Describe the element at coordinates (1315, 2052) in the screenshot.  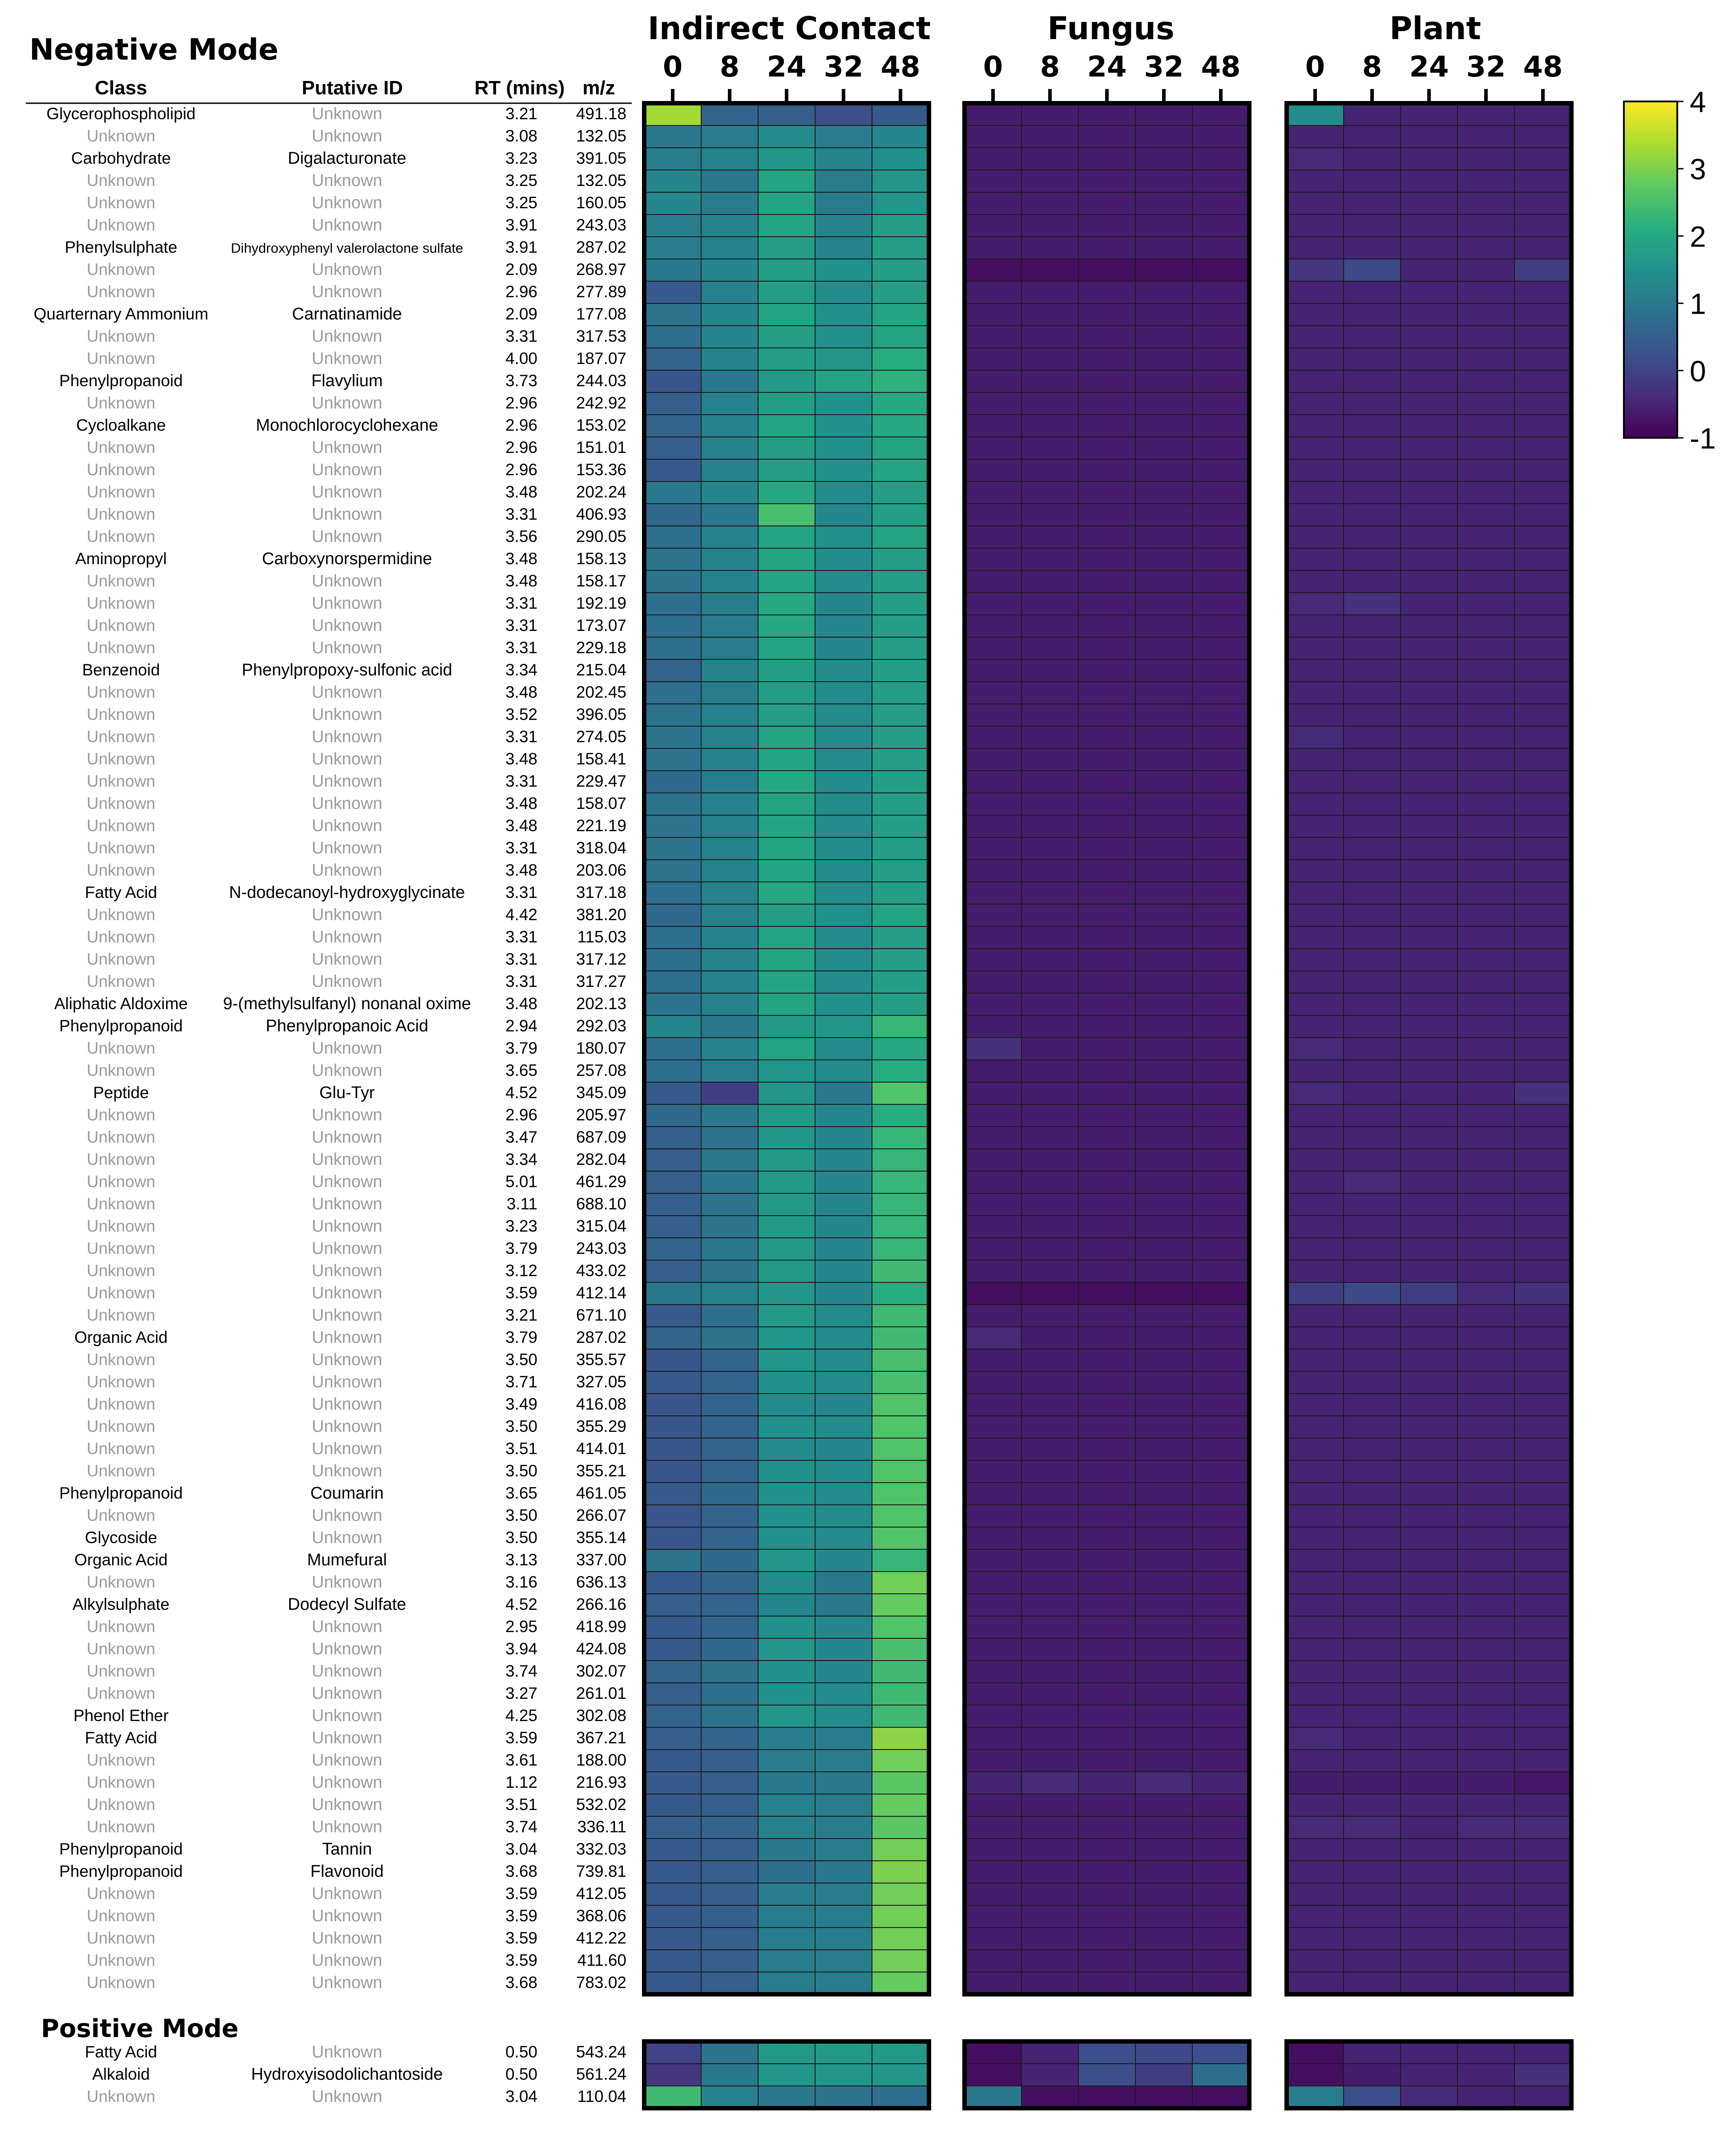
I see `positive-cell-plant` at that location.